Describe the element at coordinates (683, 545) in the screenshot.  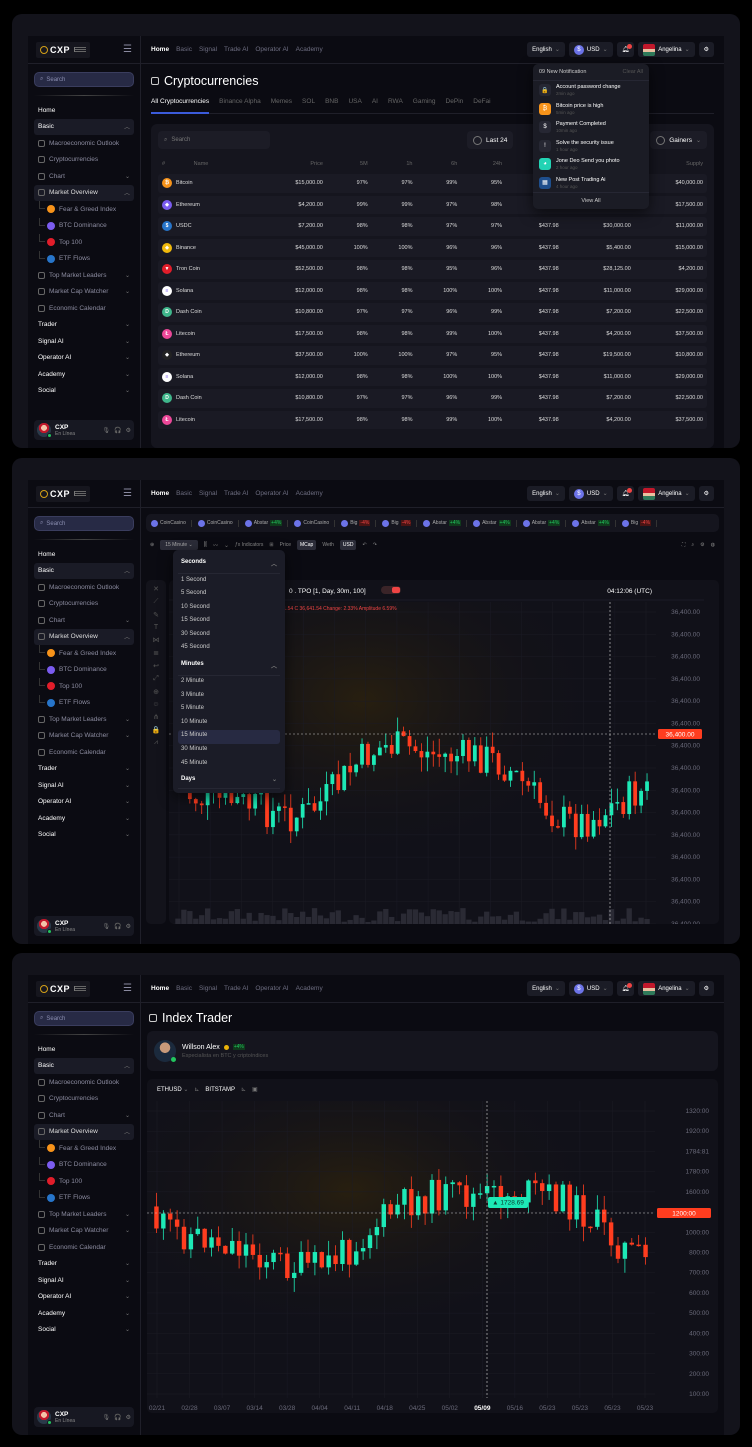
I see `fullscreen-icon: ⛶` at that location.